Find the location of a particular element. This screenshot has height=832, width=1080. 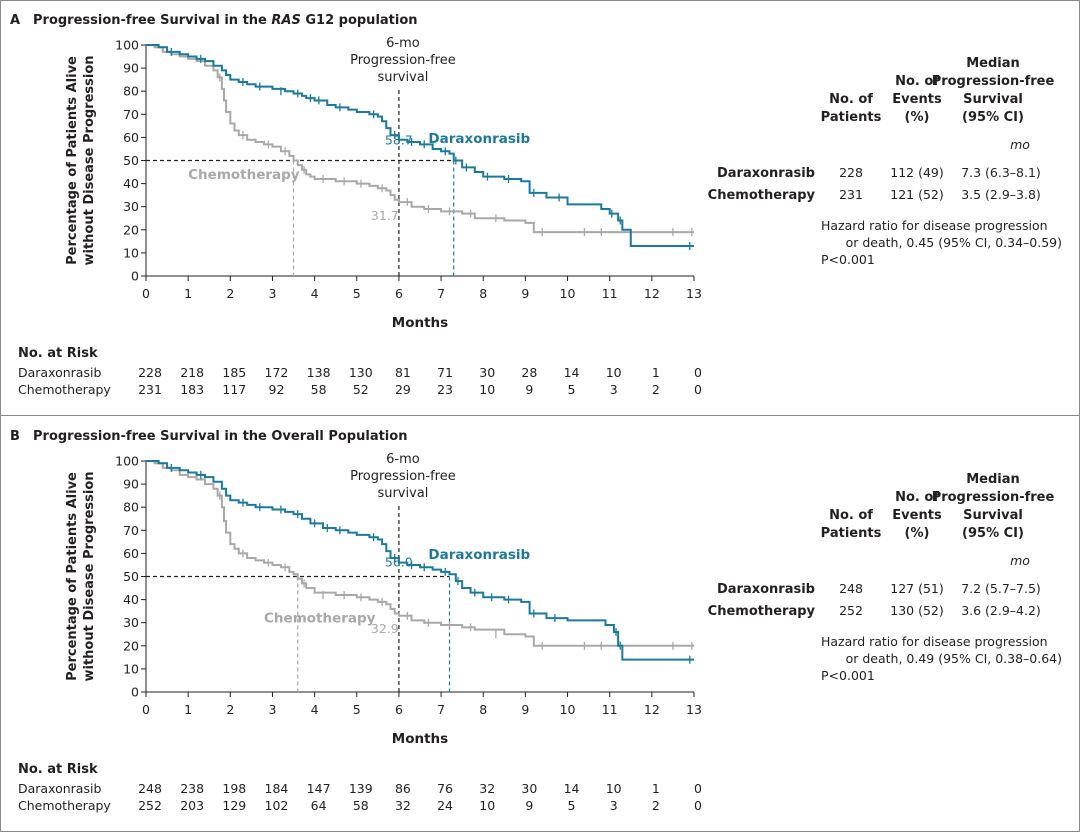

x-tick-label: 5 is located at coordinates (357, 709).